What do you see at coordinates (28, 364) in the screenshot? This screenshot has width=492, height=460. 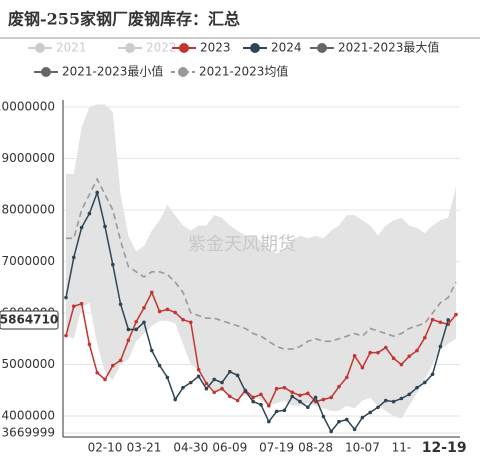 I see `y-tick-label: 5000000` at bounding box center [28, 364].